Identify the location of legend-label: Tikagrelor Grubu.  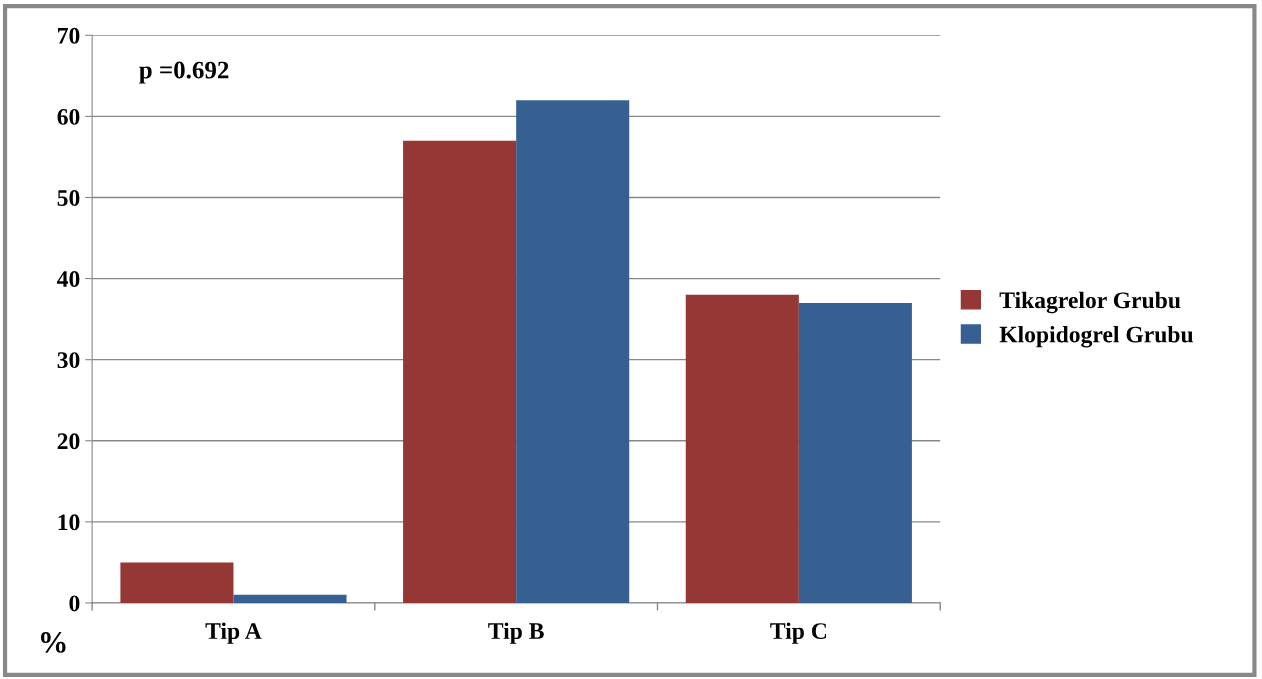
(1090, 302).